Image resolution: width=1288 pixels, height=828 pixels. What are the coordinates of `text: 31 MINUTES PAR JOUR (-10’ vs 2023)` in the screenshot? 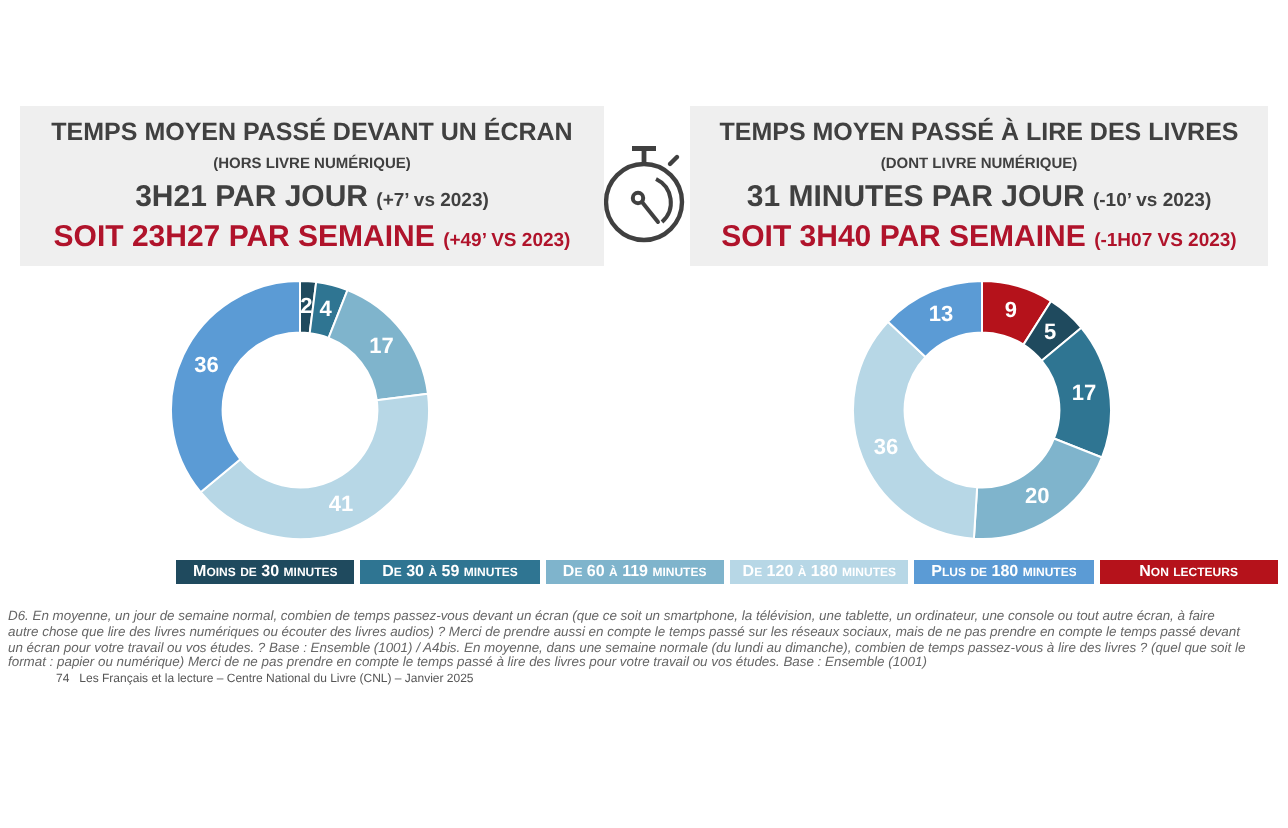 It's located at (979, 197).